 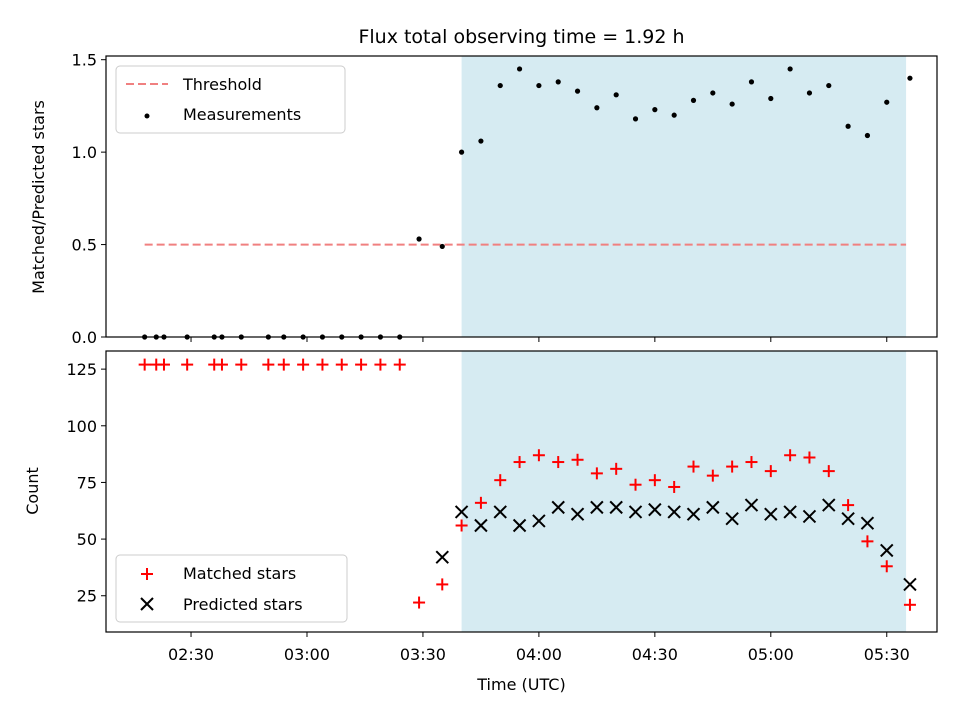 What do you see at coordinates (231, 588) in the screenshot?
I see `bottom-legend: Matched stars Predicted stars` at bounding box center [231, 588].